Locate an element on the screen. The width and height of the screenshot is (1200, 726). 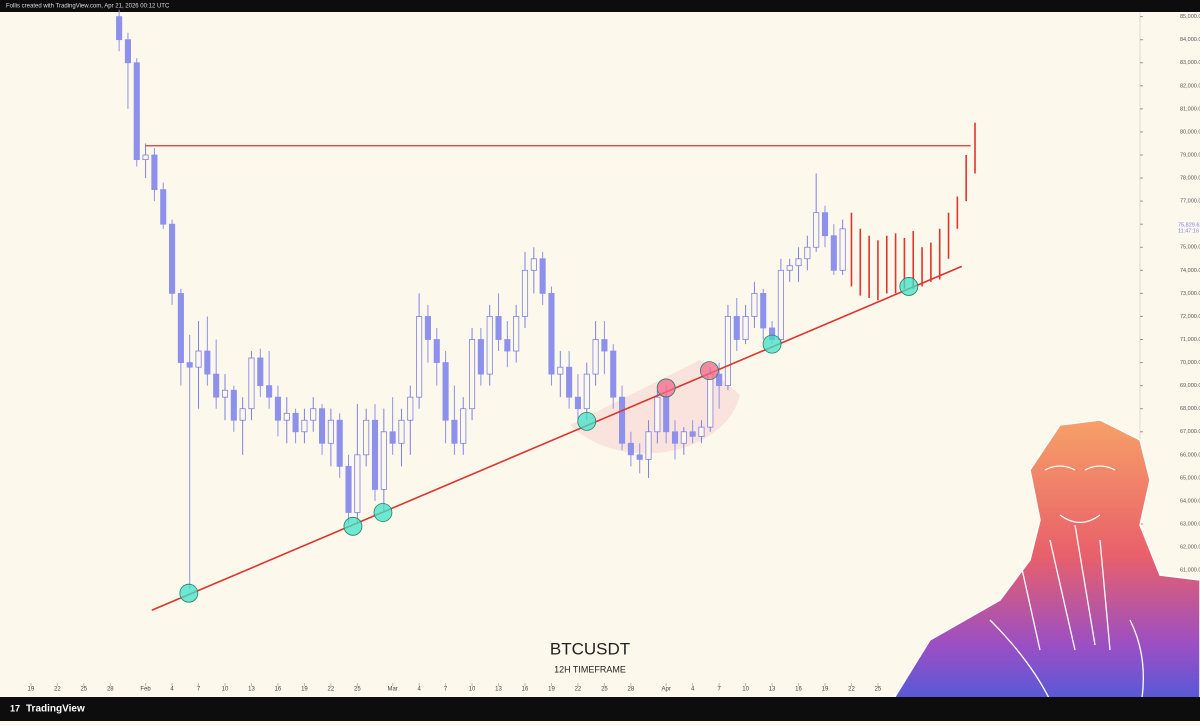
y-tick-label: 67,000.00 is located at coordinates (1190, 432).